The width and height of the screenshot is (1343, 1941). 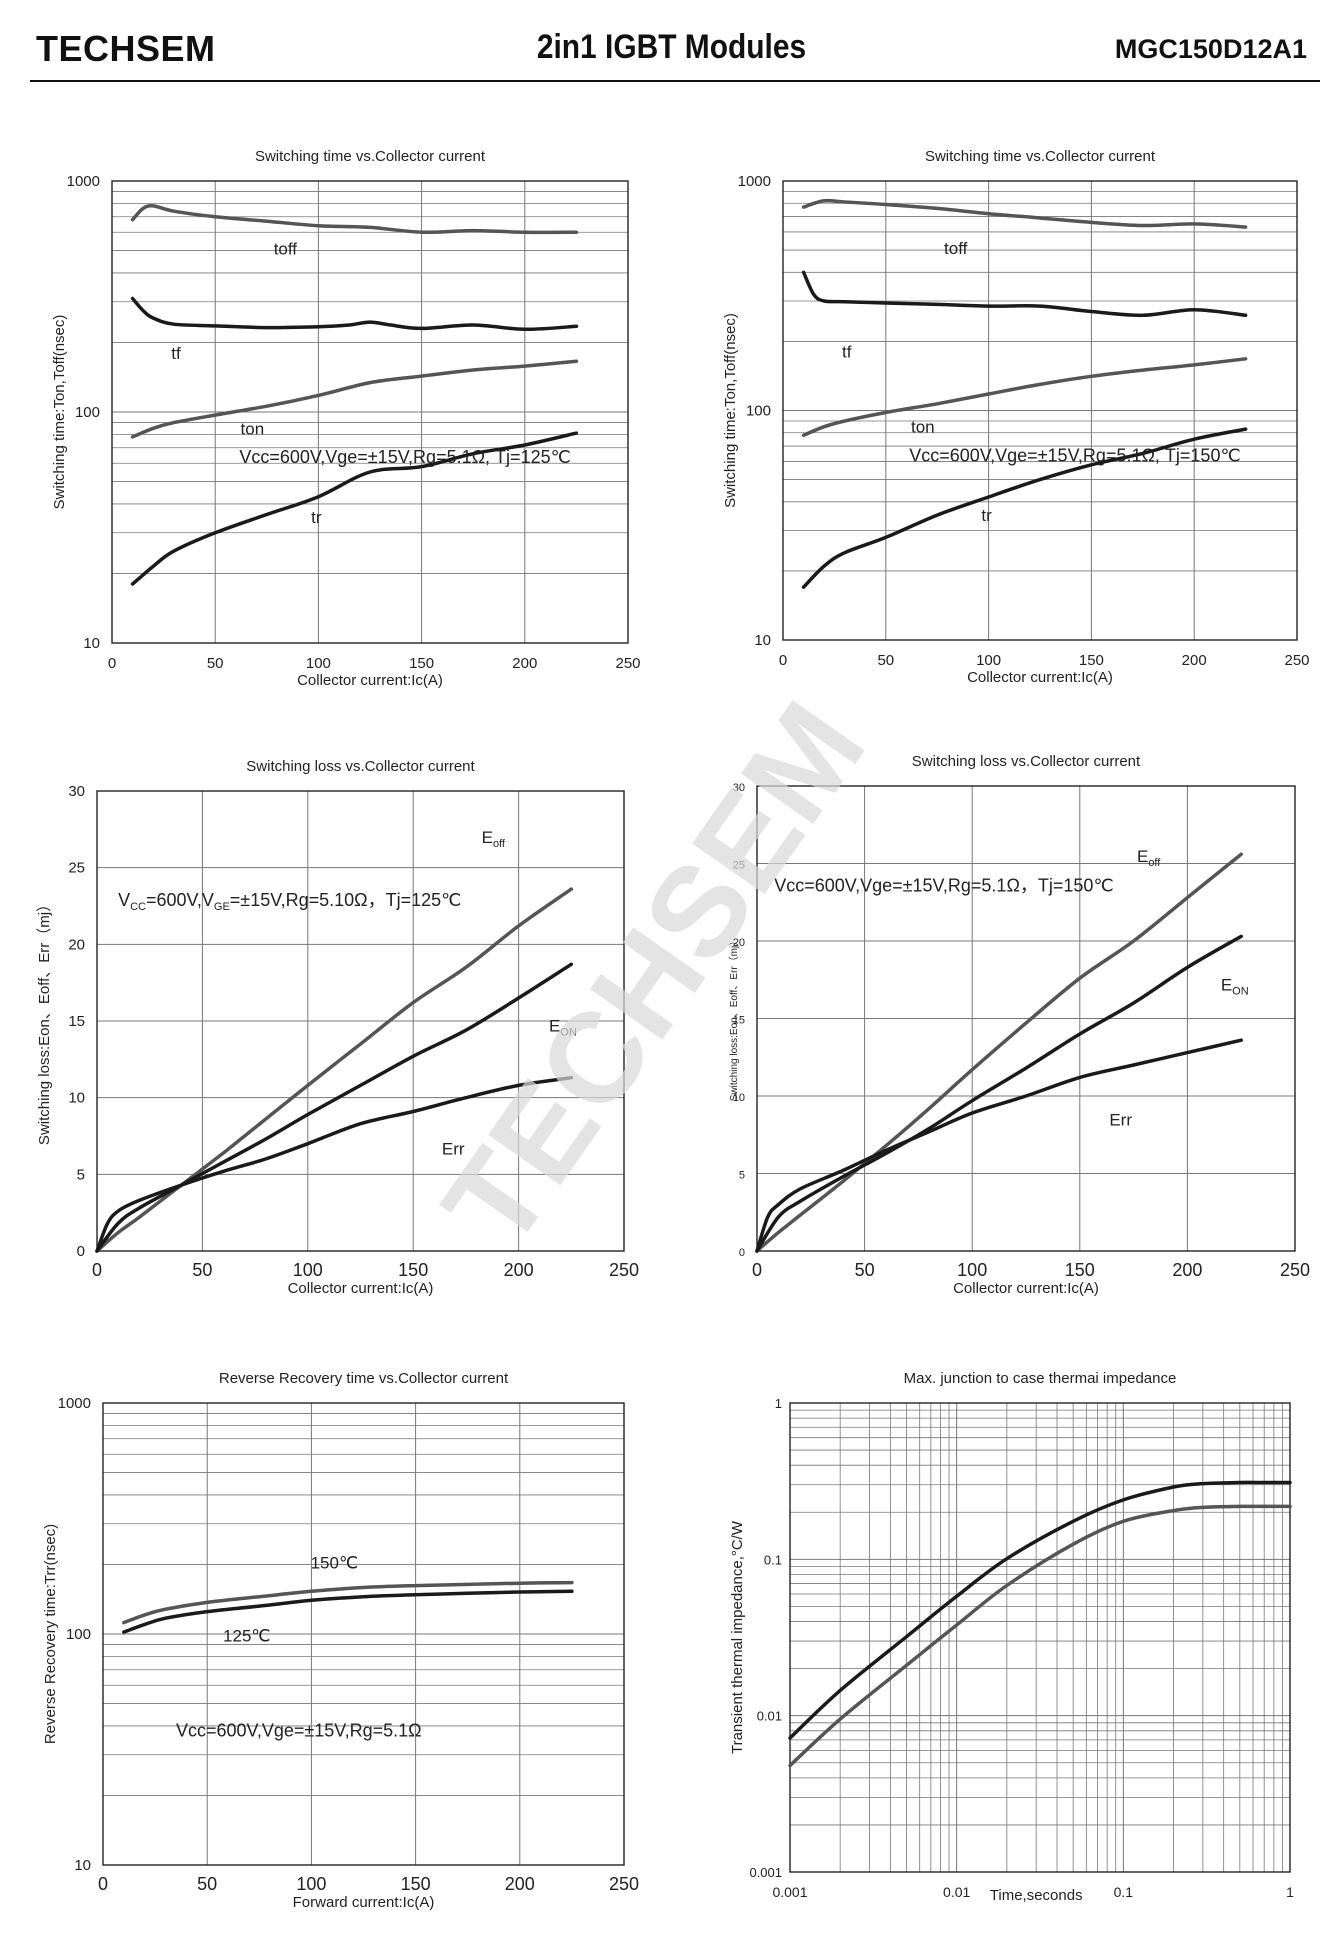 I want to click on annotation-text: V, so click(x=124, y=900).